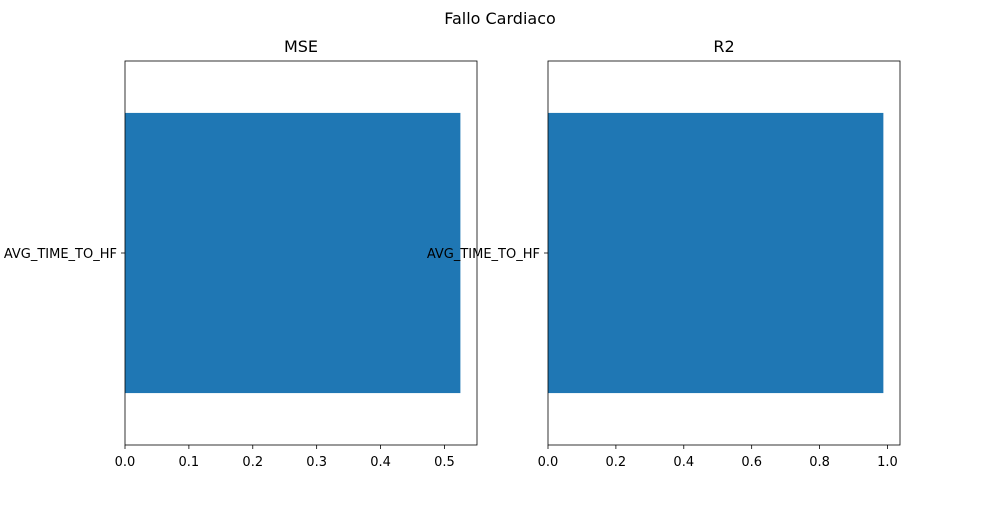  I want to click on mse-xtick-label-1: 0.1, so click(189, 462).